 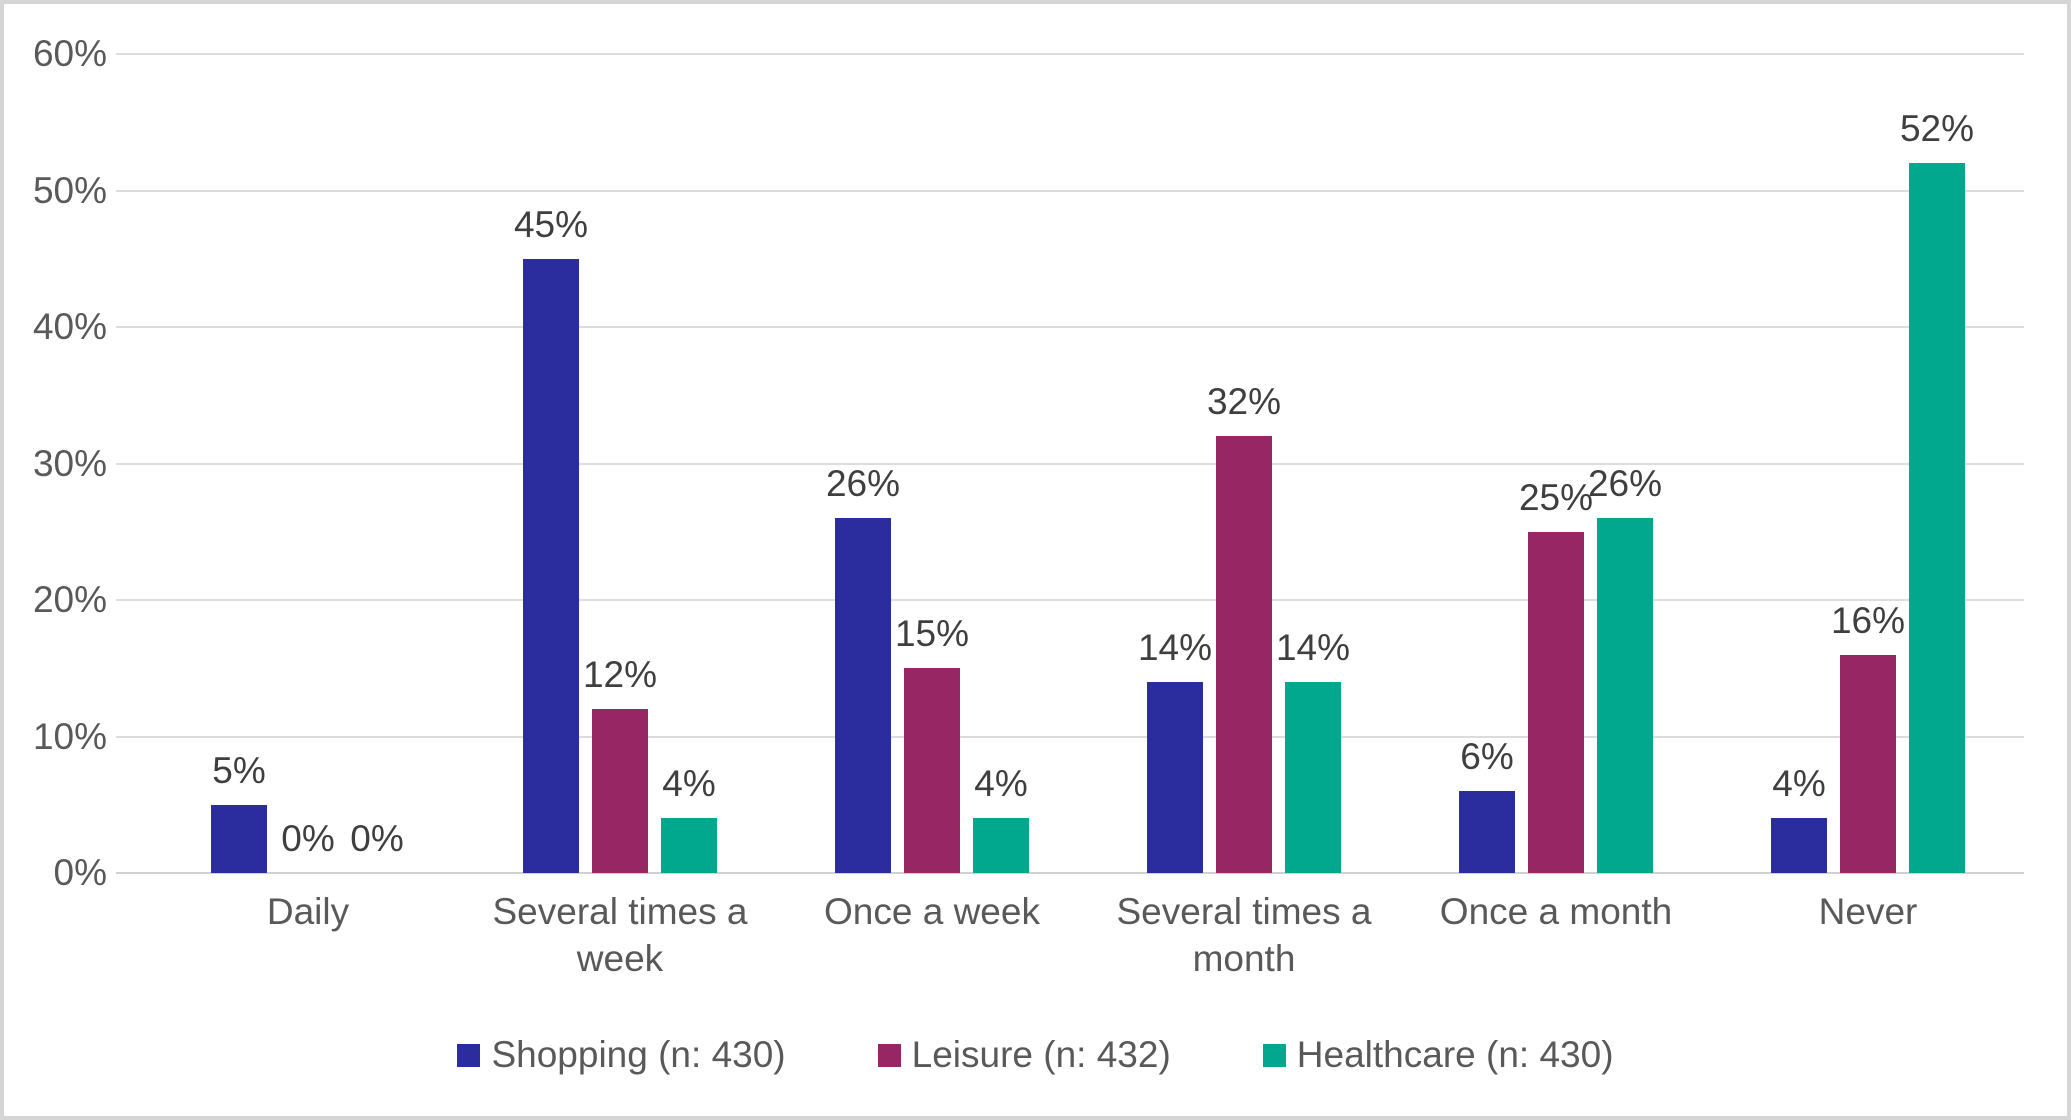 What do you see at coordinates (1244, 402) in the screenshot?
I see `data-label: 32%` at bounding box center [1244, 402].